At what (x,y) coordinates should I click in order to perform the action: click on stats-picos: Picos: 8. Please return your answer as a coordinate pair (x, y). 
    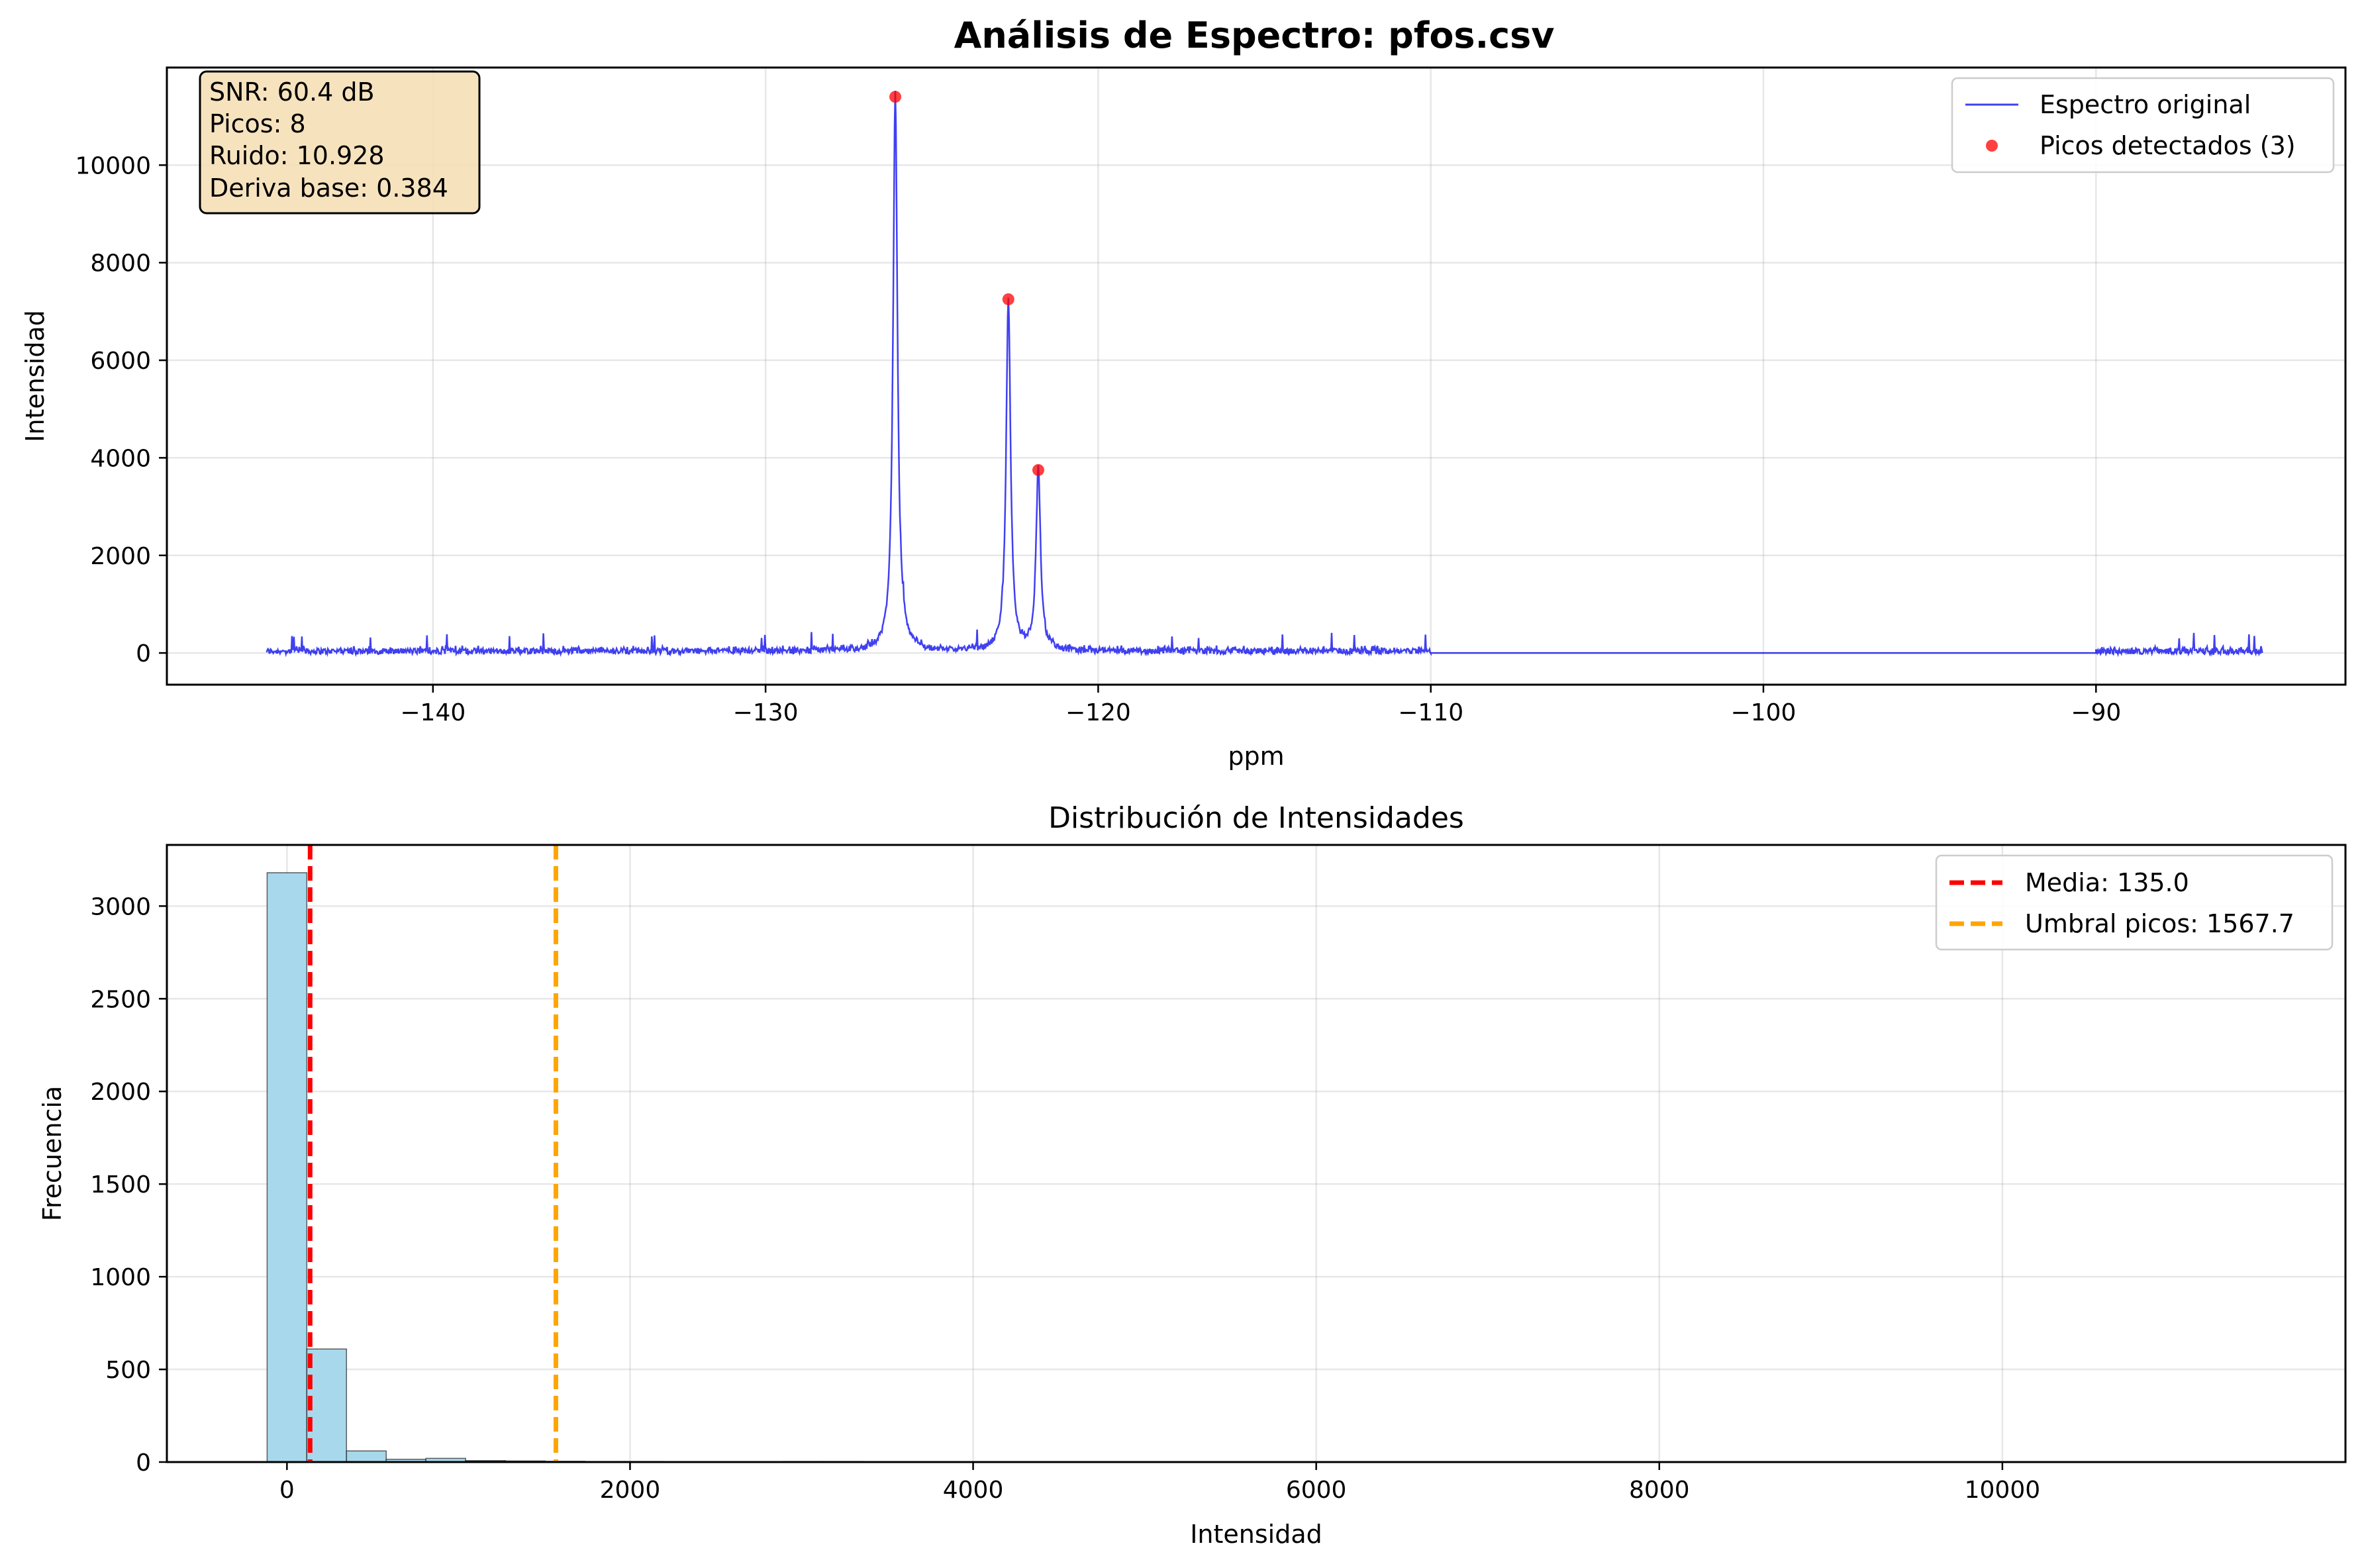
    Looking at the image, I should click on (257, 123).